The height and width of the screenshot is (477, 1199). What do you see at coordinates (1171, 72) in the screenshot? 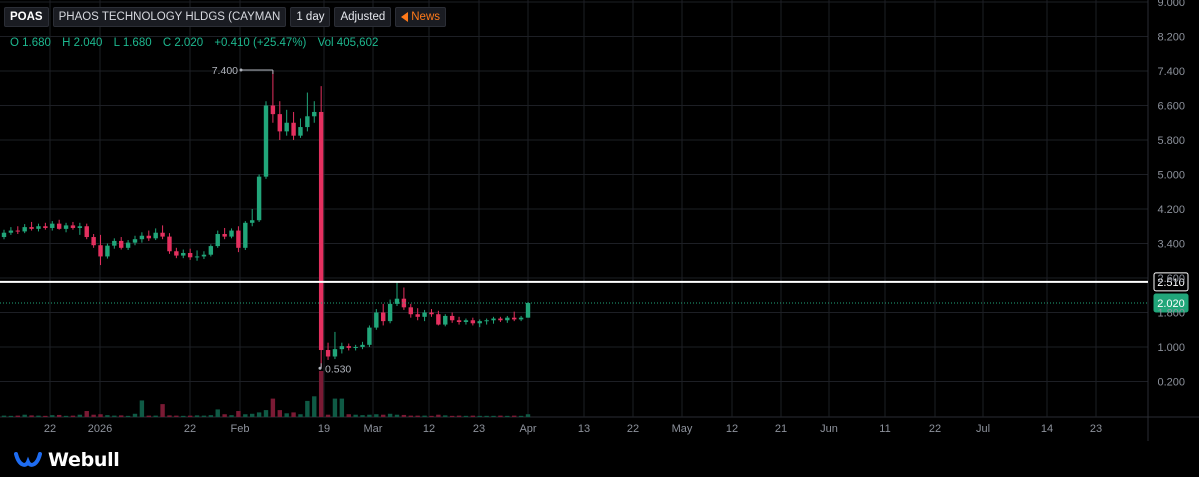
I see `y-tick-label: 7.400` at bounding box center [1171, 72].